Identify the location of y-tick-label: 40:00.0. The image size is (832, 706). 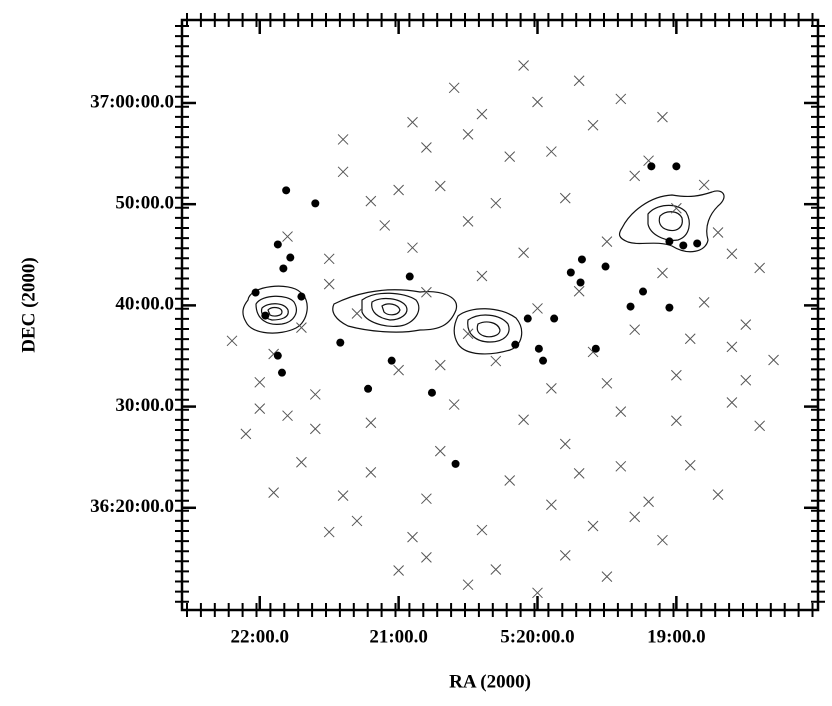
(144, 304).